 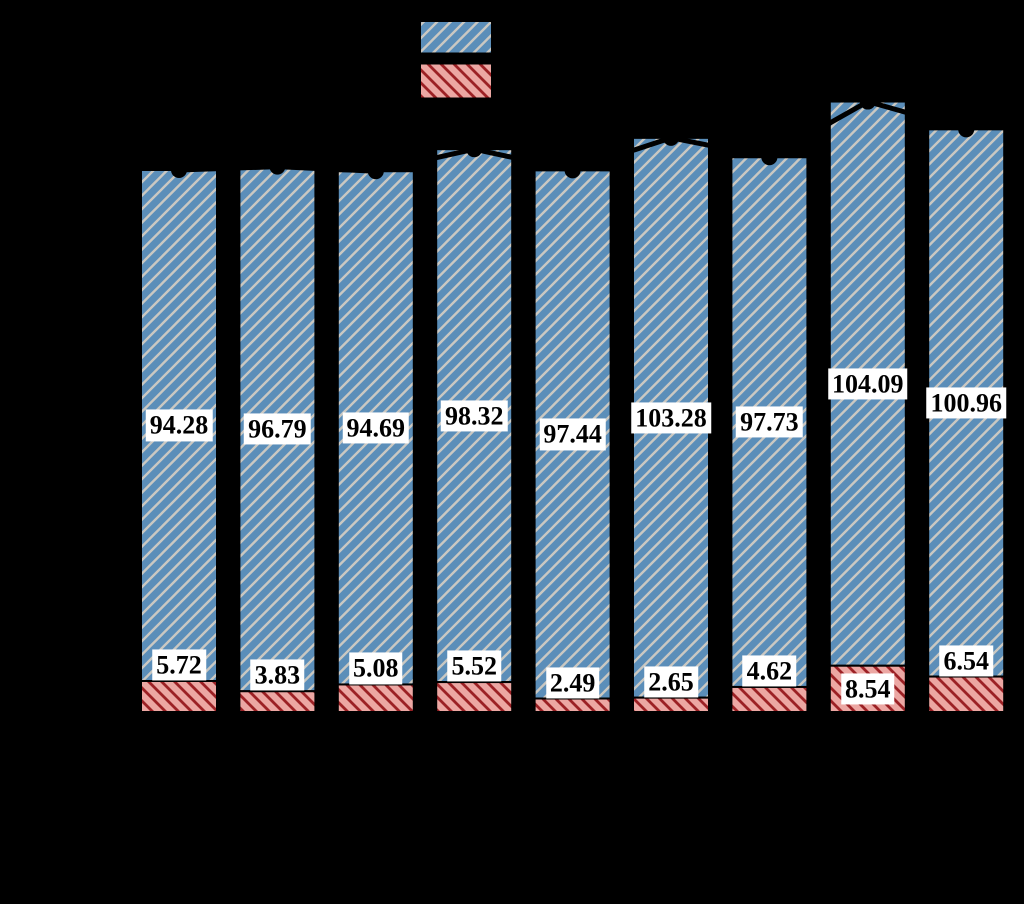 What do you see at coordinates (456, 37) in the screenshot?
I see `legend-swatch-blue` at bounding box center [456, 37].